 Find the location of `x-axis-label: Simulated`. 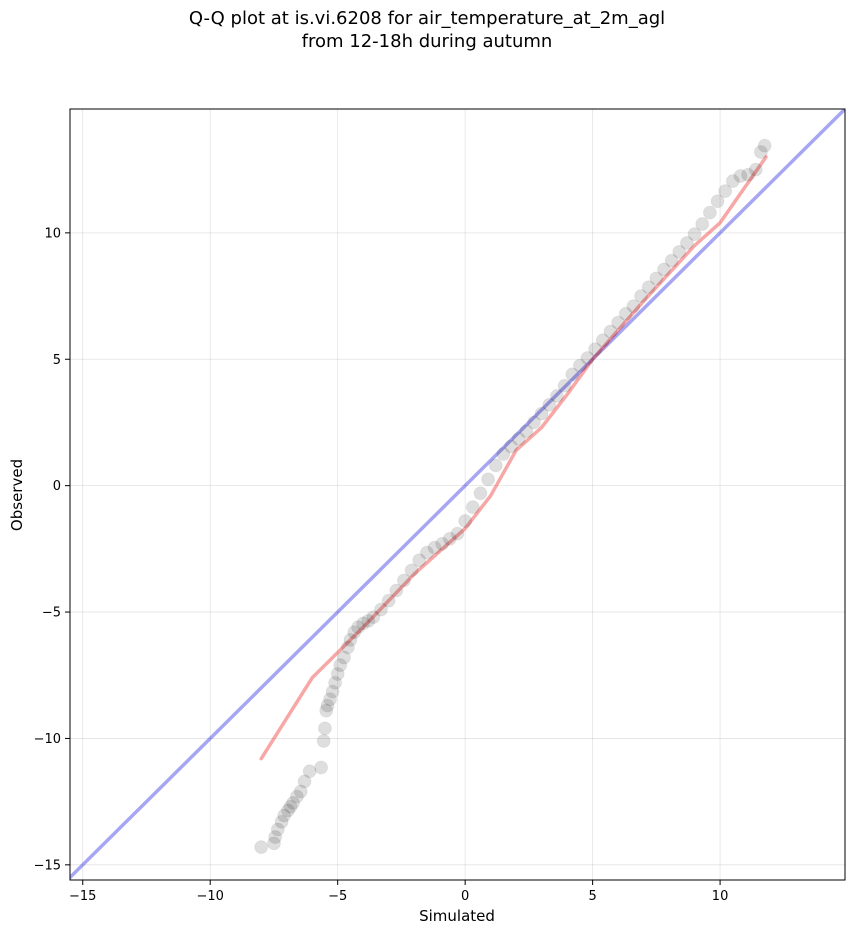

x-axis-label: Simulated is located at coordinates (457, 916).